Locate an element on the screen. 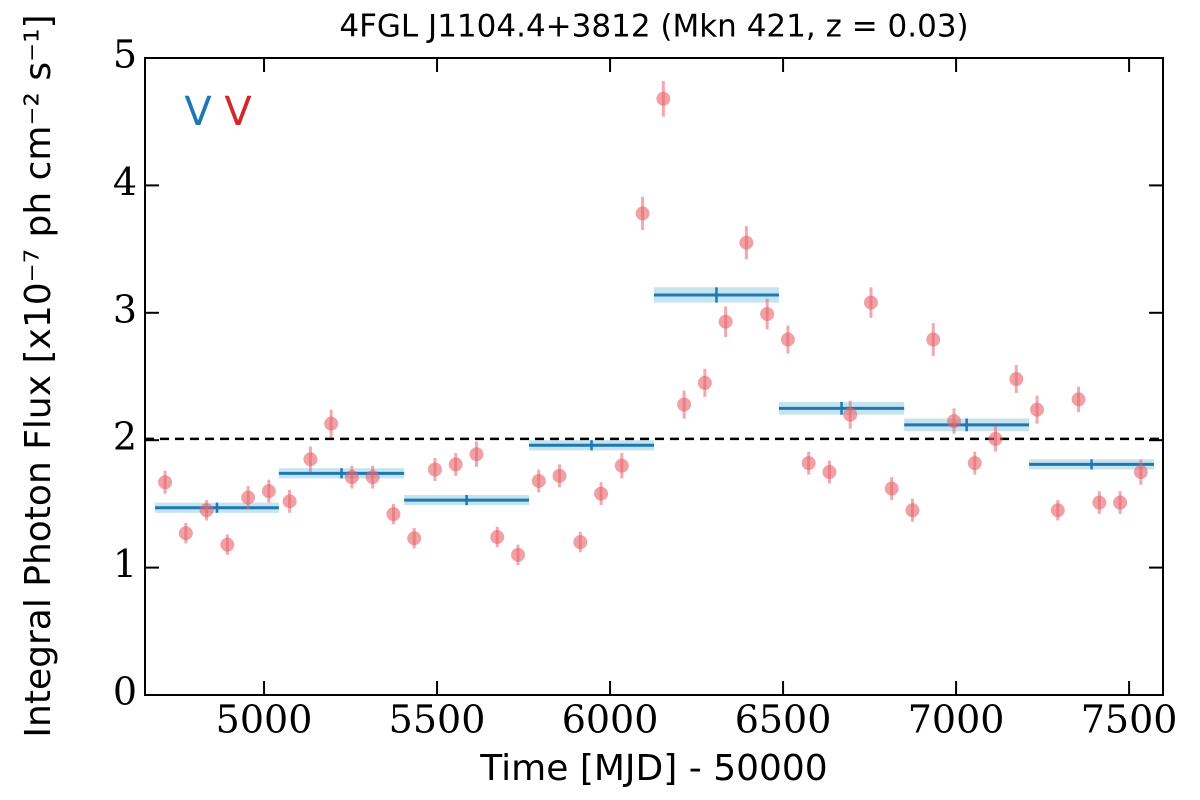 This screenshot has height=800, width=1200. y-axis-label: Integral Photon Flux [x10⁻⁷ ph cm⁻² s⁻¹] is located at coordinates (38, 375).